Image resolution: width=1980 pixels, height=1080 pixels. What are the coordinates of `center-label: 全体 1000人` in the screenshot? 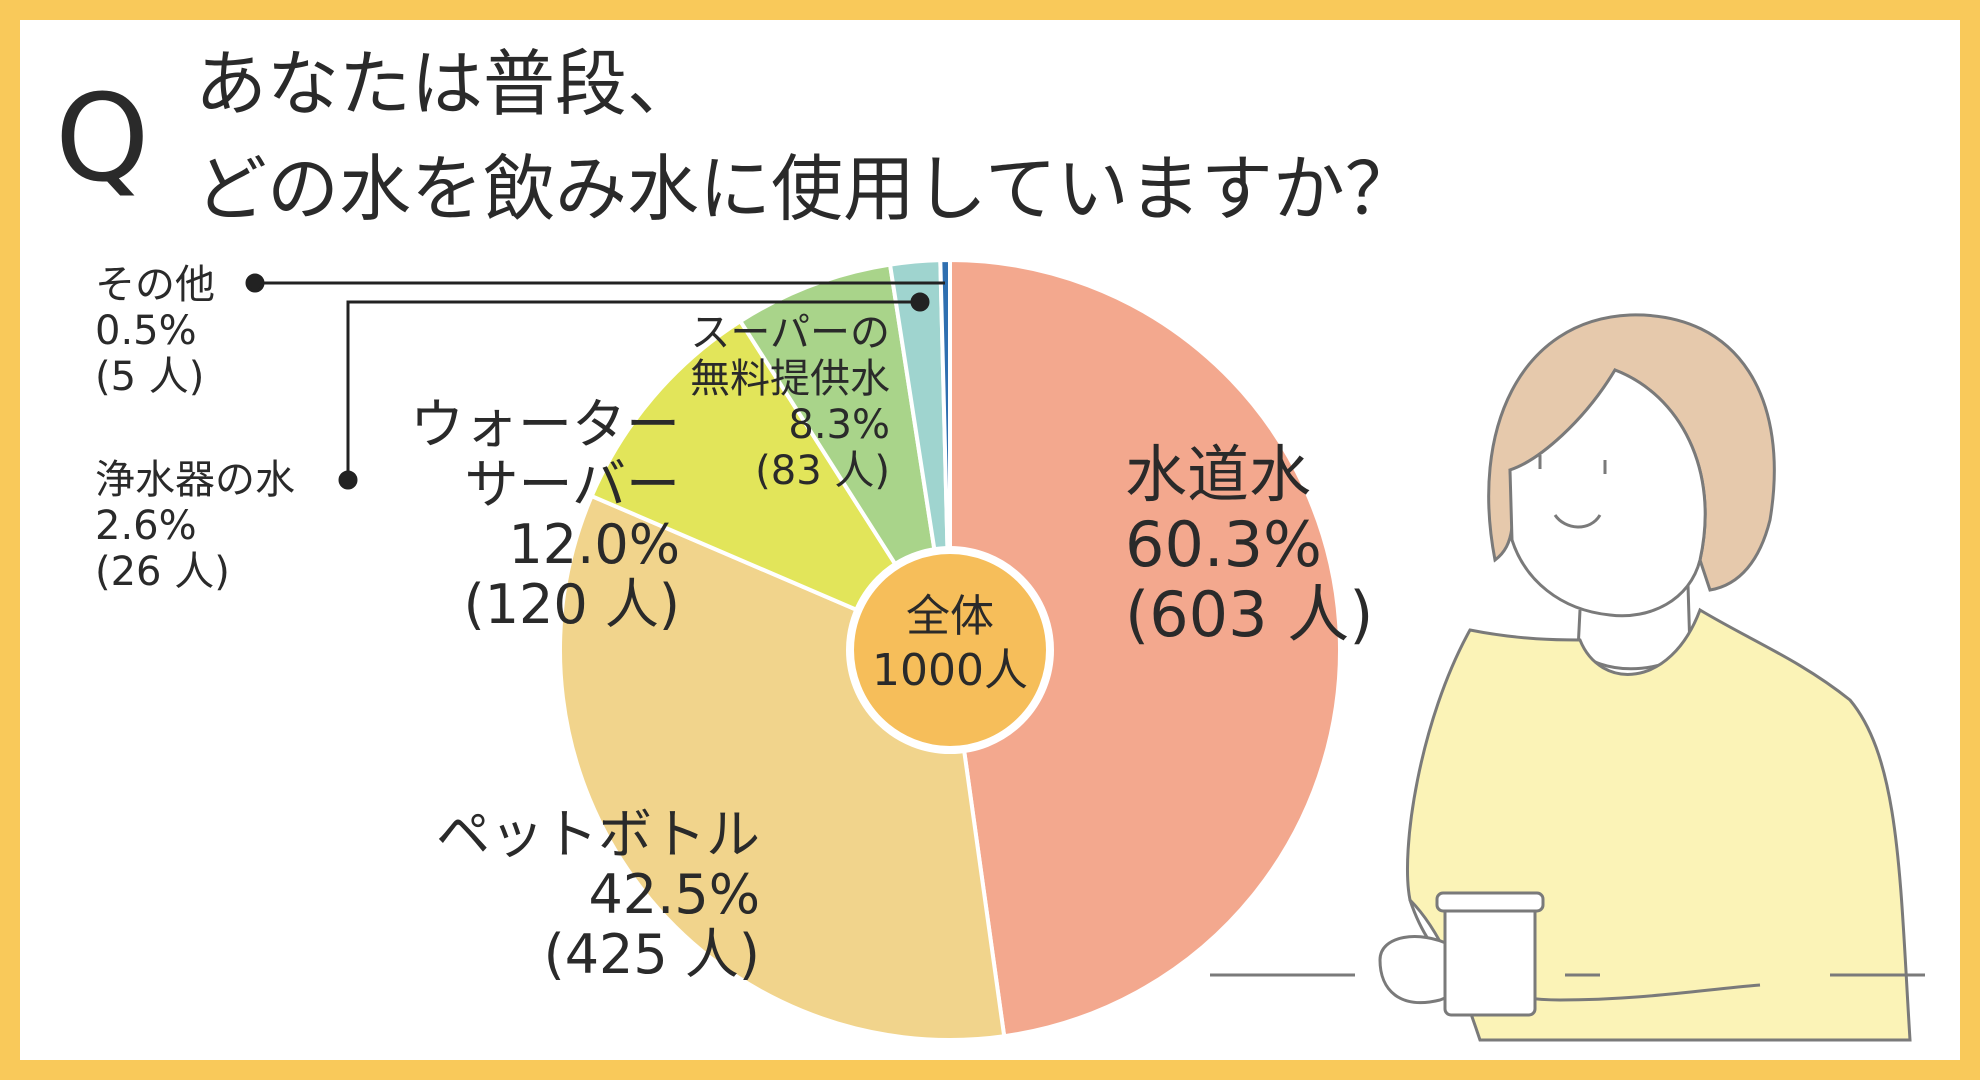 It's located at (950, 644).